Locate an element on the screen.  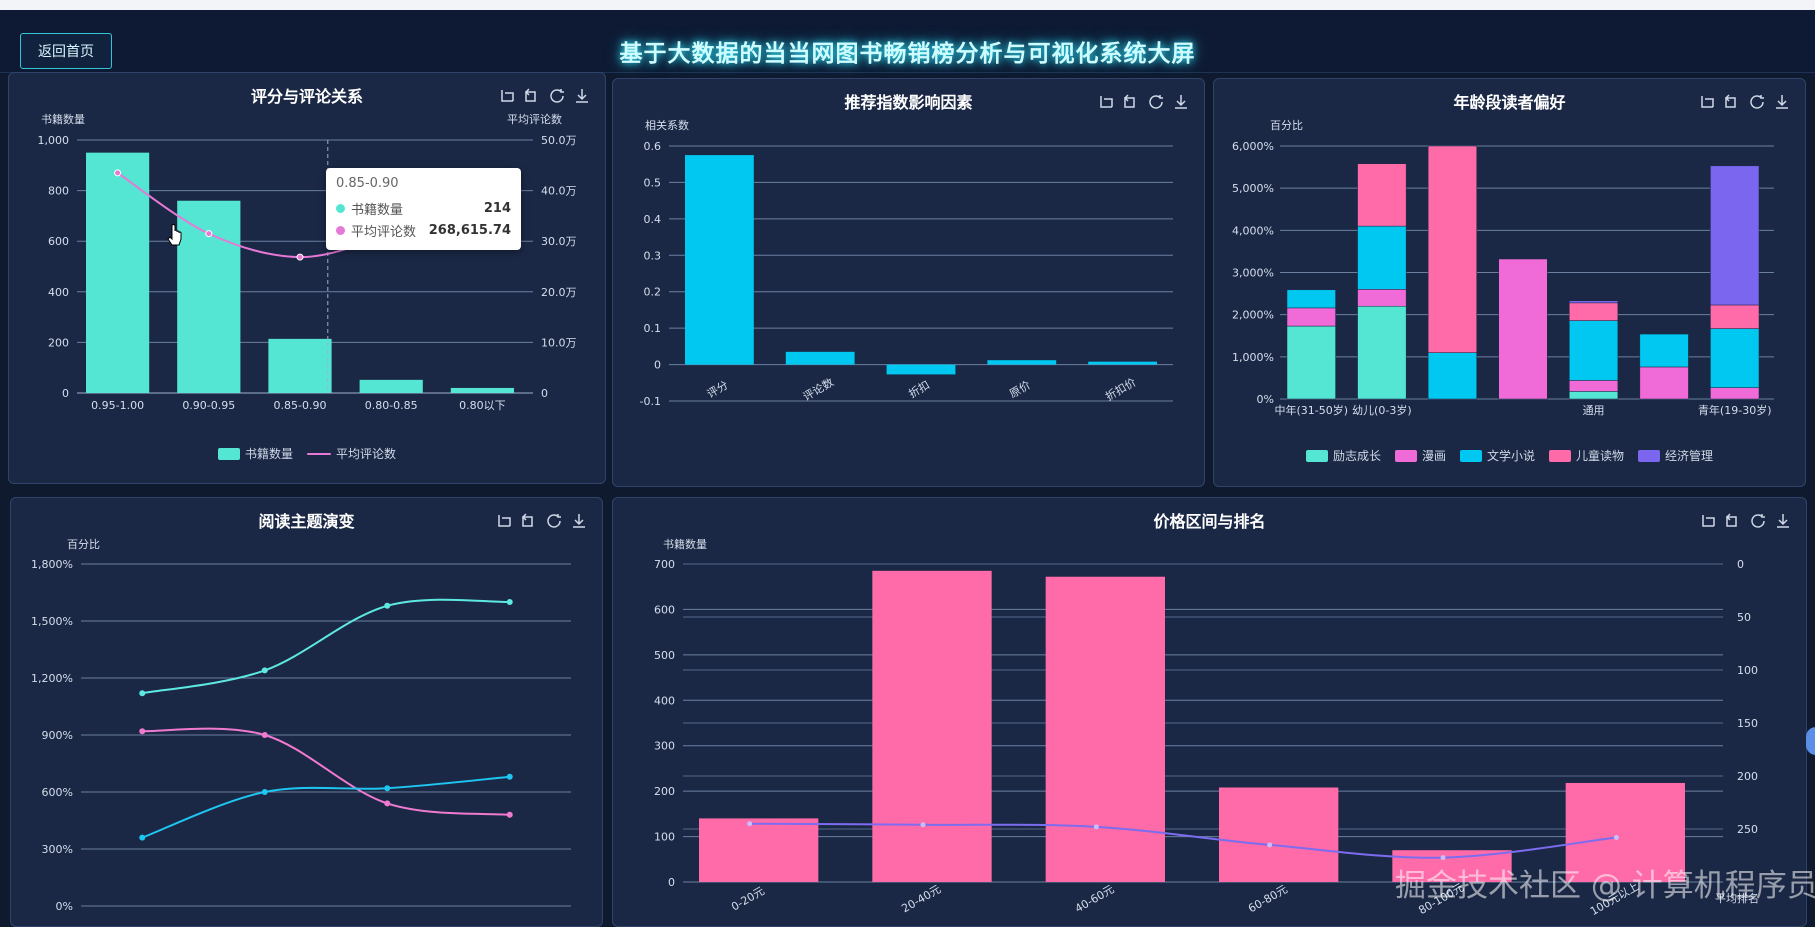
y-right-tick-label: 30.0万 is located at coordinates (559, 241).